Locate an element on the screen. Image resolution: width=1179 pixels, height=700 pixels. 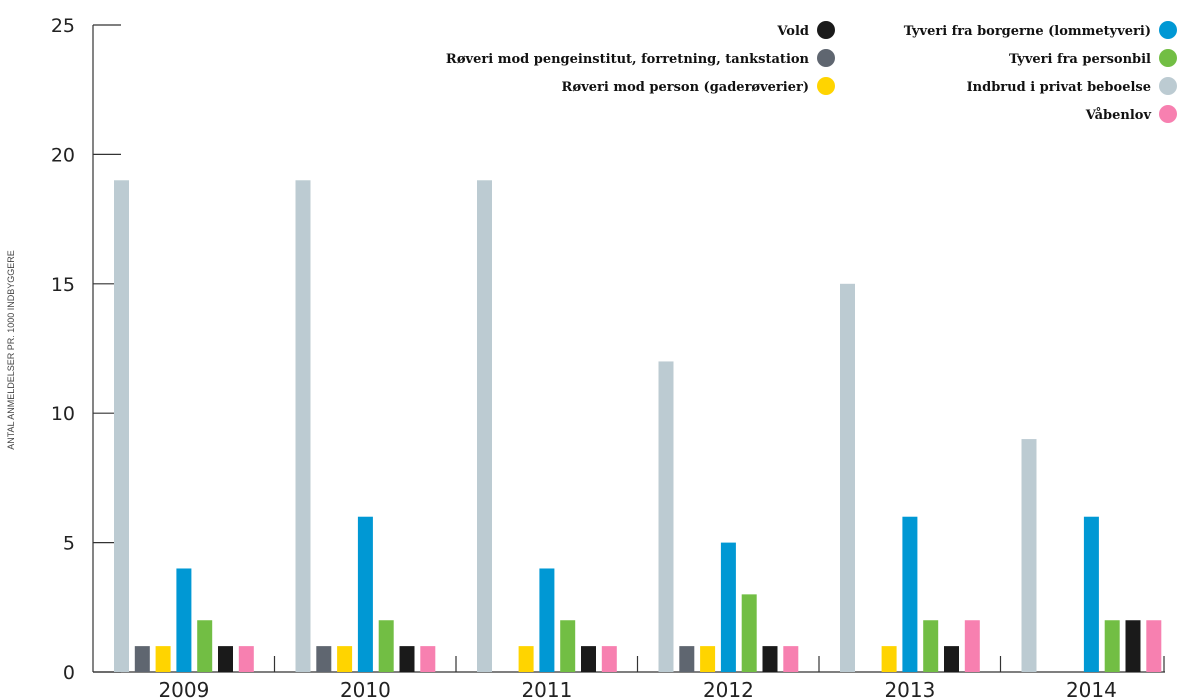
x-axis-categories: 2009 2010 2011 2012 2013 2014 is located at coordinates (637, 689).